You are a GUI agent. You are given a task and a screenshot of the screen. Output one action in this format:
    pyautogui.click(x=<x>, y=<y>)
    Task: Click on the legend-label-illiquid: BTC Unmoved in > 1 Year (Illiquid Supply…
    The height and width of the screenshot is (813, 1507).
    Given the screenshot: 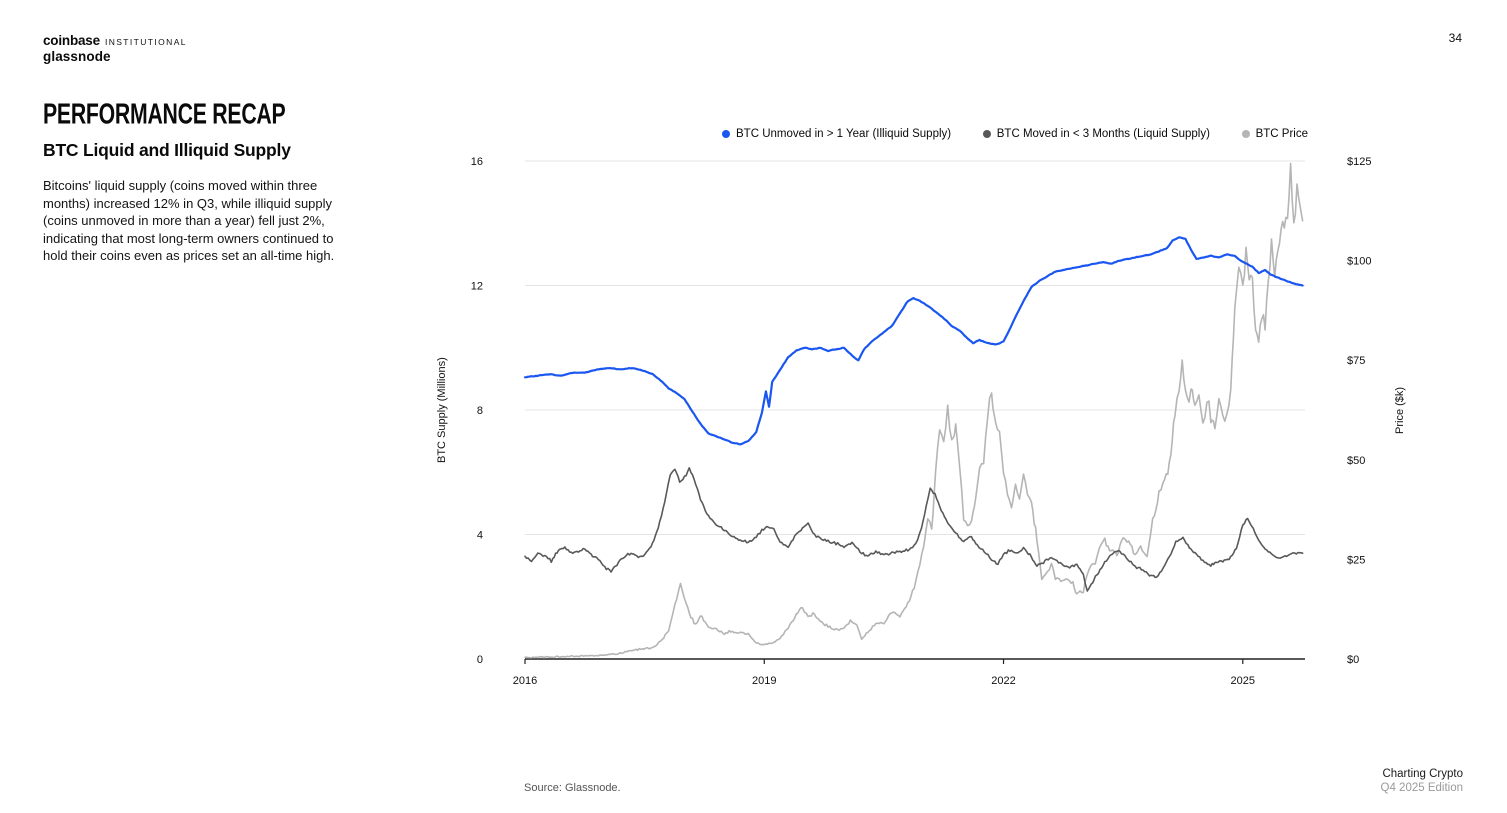 What is the action you would take?
    pyautogui.click(x=844, y=134)
    